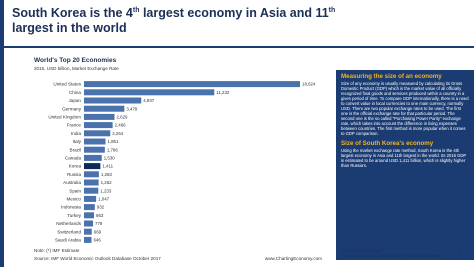 This screenshot has width=474, height=267. What do you see at coordinates (223, 92) in the screenshot?
I see `value-label: 11,232` at bounding box center [223, 92].